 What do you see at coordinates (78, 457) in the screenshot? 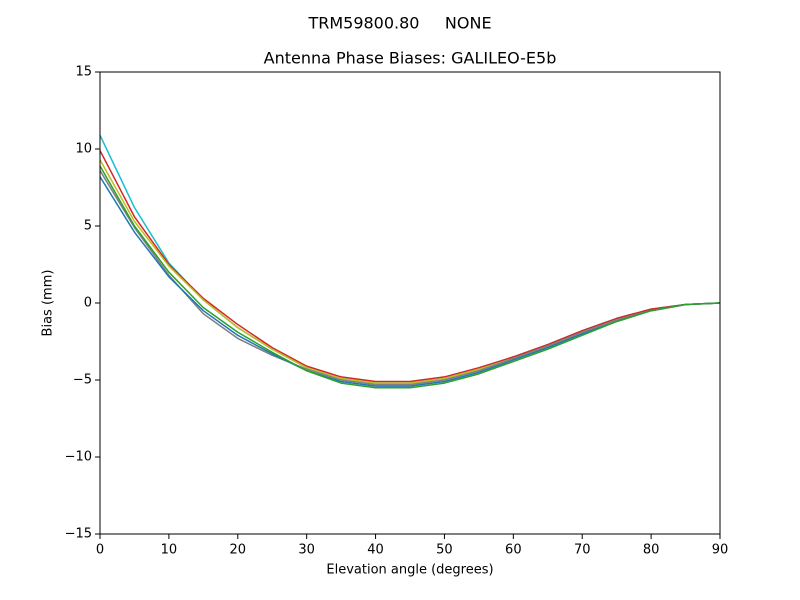
I see `y-tick-label: −10` at bounding box center [78, 457].